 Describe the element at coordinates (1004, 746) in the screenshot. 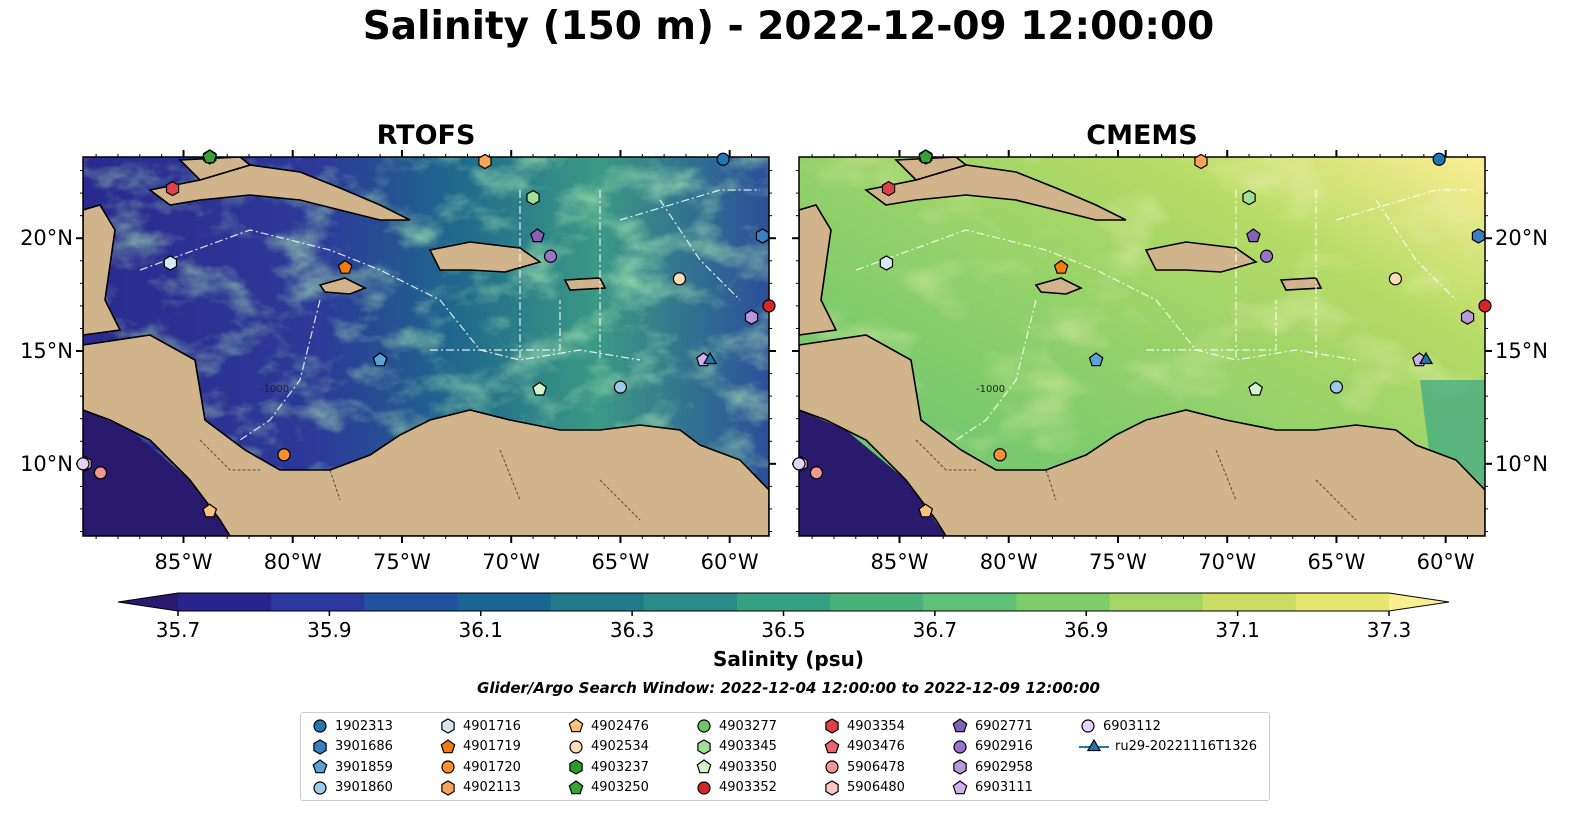

I see `legend-label: 6902916` at that location.